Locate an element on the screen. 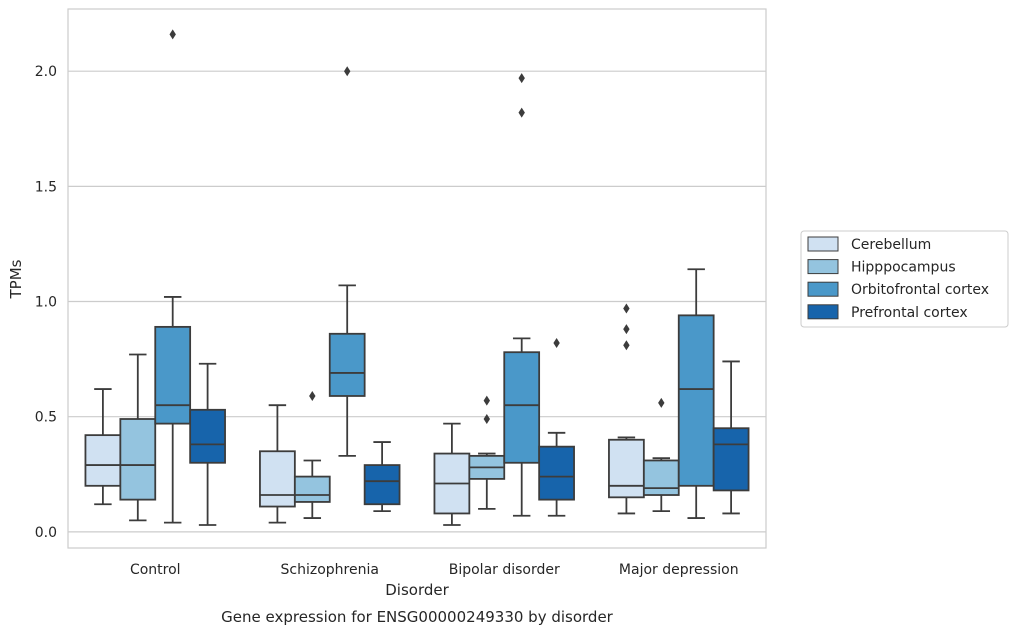  x-tick-label: Bipolar disorder is located at coordinates (504, 570).